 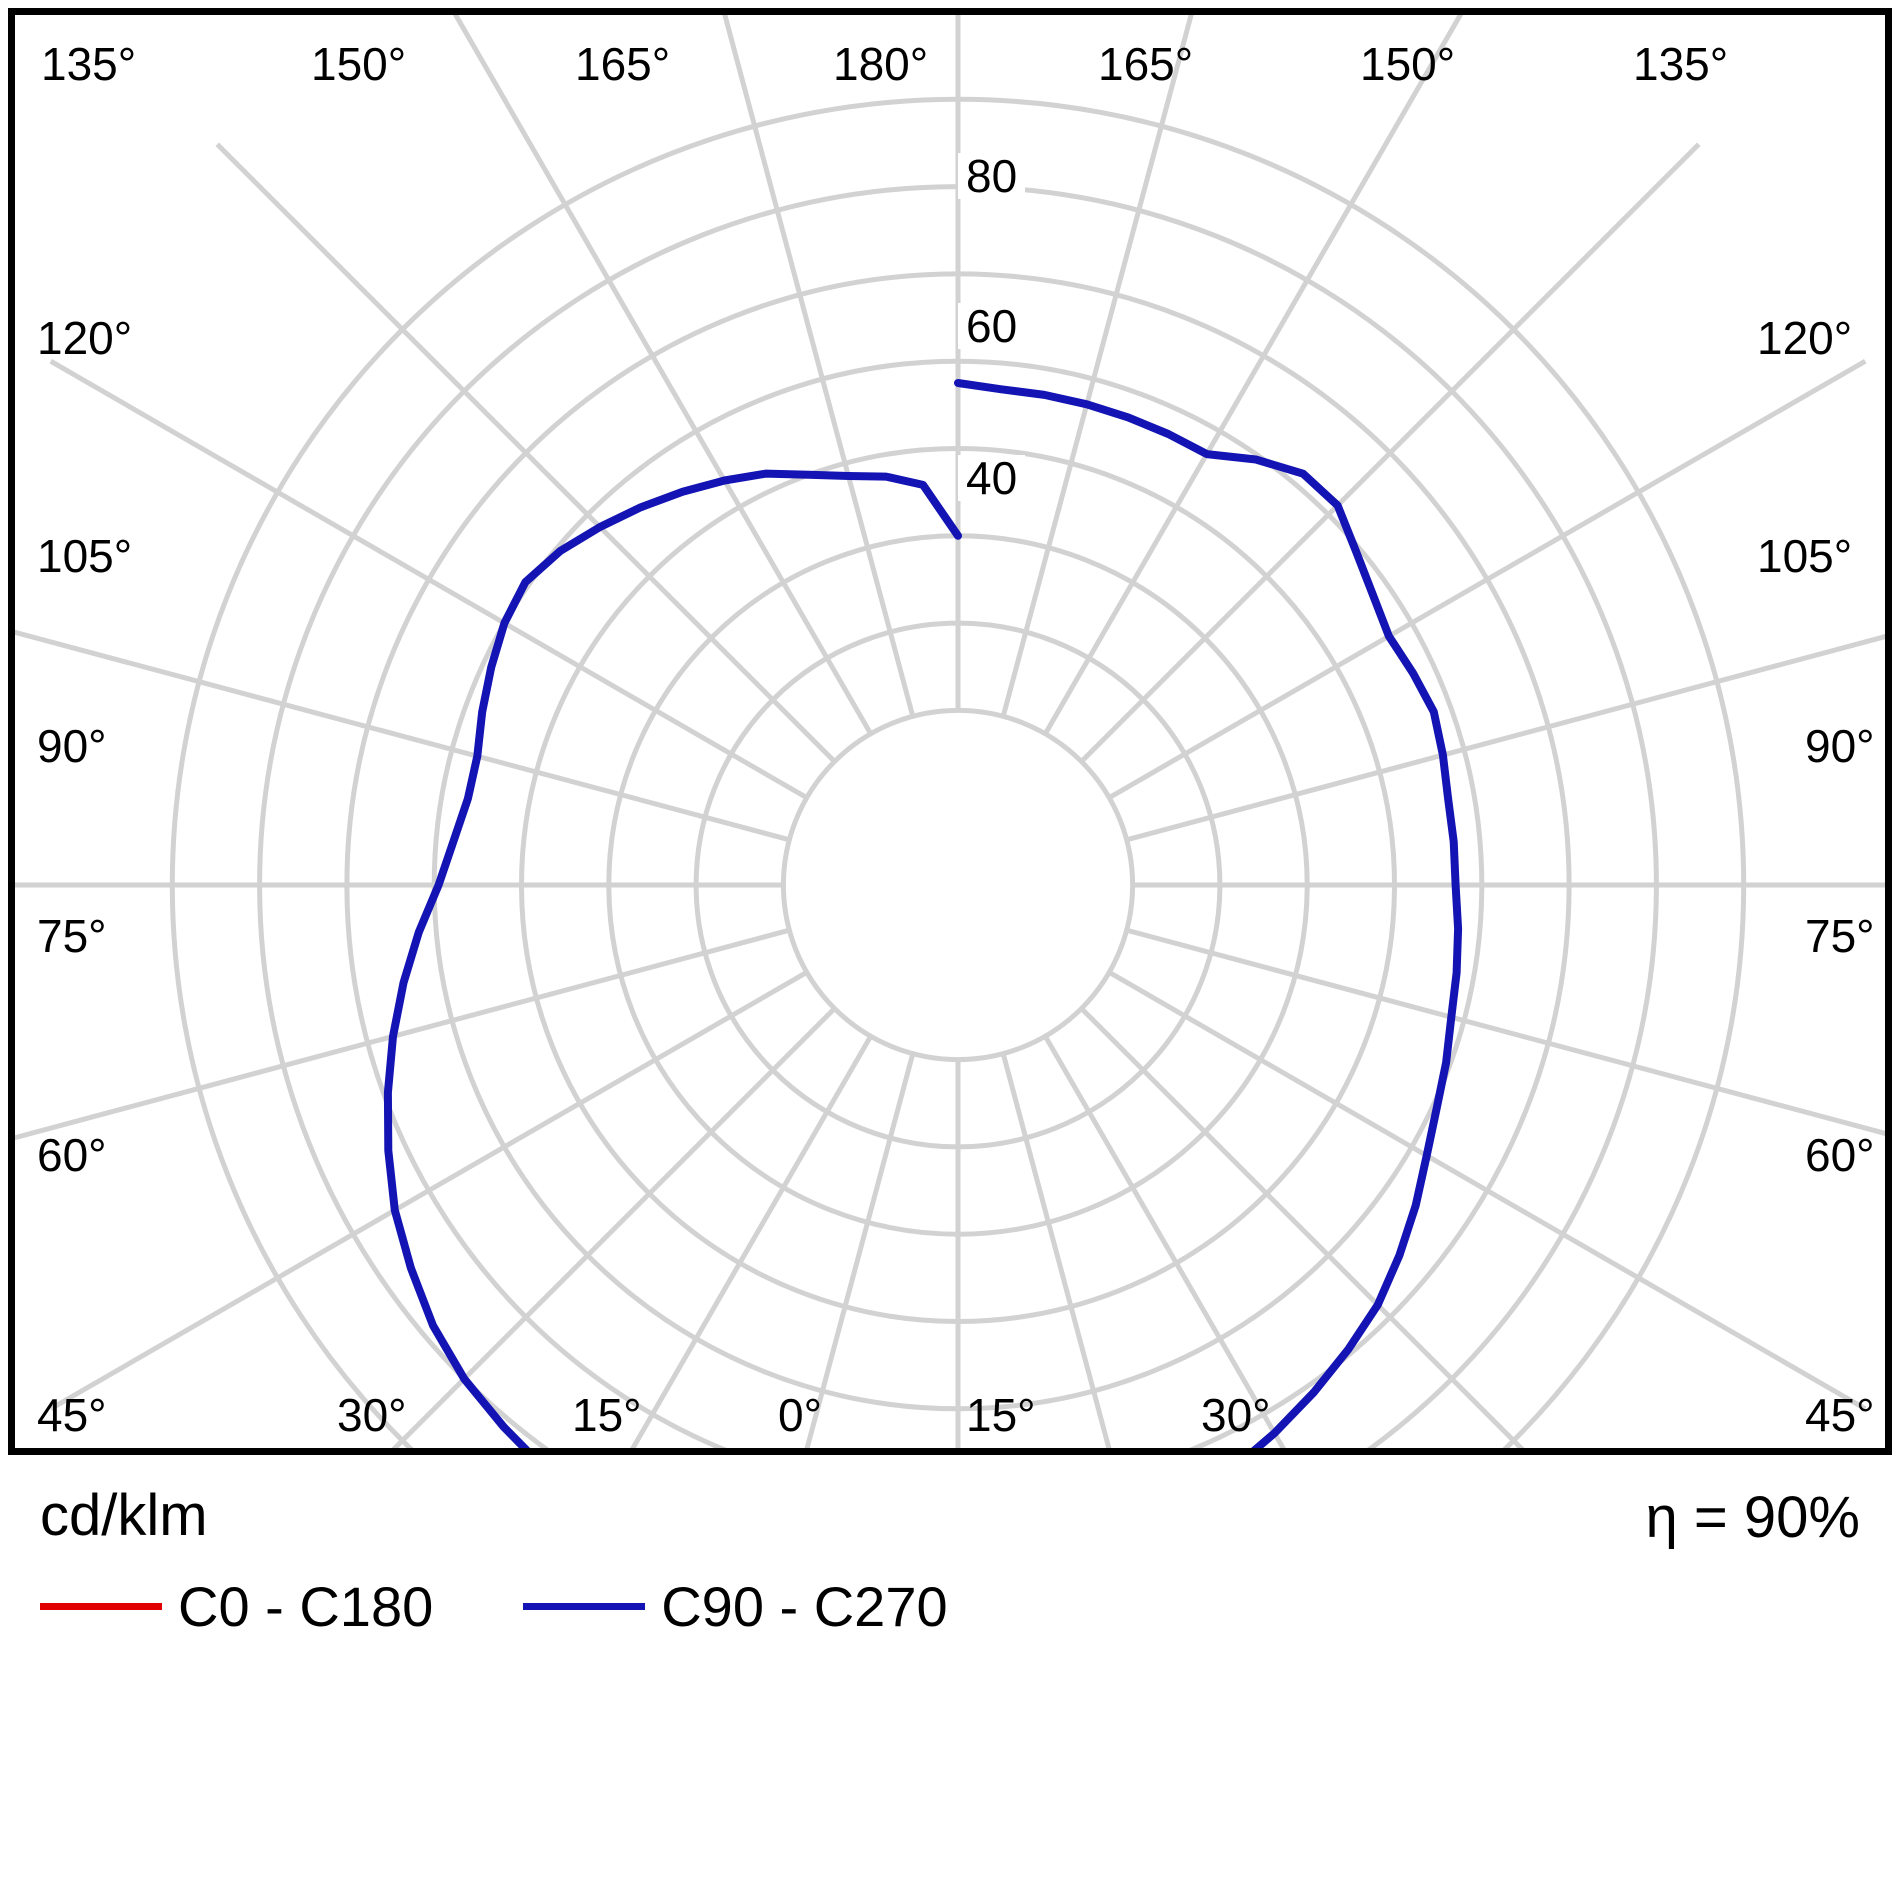 I want to click on angle-label-0-bottom: 0°, so click(x=800, y=1415).